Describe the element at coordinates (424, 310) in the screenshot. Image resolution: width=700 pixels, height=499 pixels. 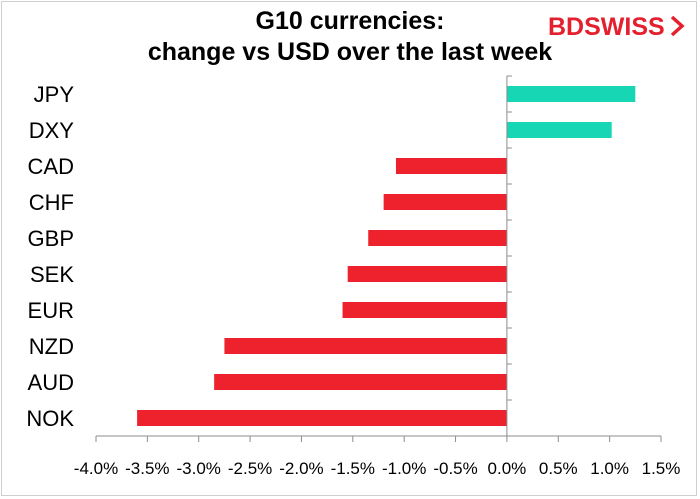
I see `bar-eur` at that location.